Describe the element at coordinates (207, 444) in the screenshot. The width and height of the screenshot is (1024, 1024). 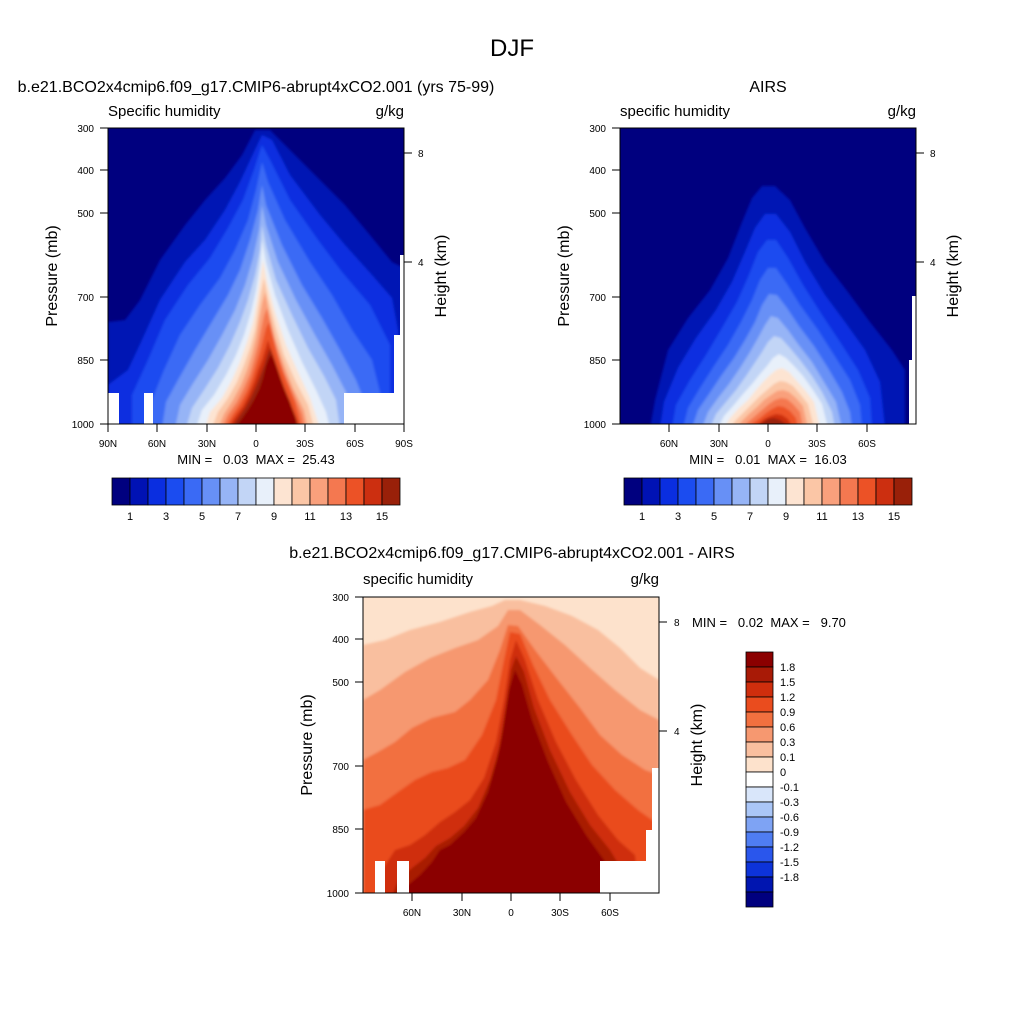
I see `x-tick-label: 30N` at that location.